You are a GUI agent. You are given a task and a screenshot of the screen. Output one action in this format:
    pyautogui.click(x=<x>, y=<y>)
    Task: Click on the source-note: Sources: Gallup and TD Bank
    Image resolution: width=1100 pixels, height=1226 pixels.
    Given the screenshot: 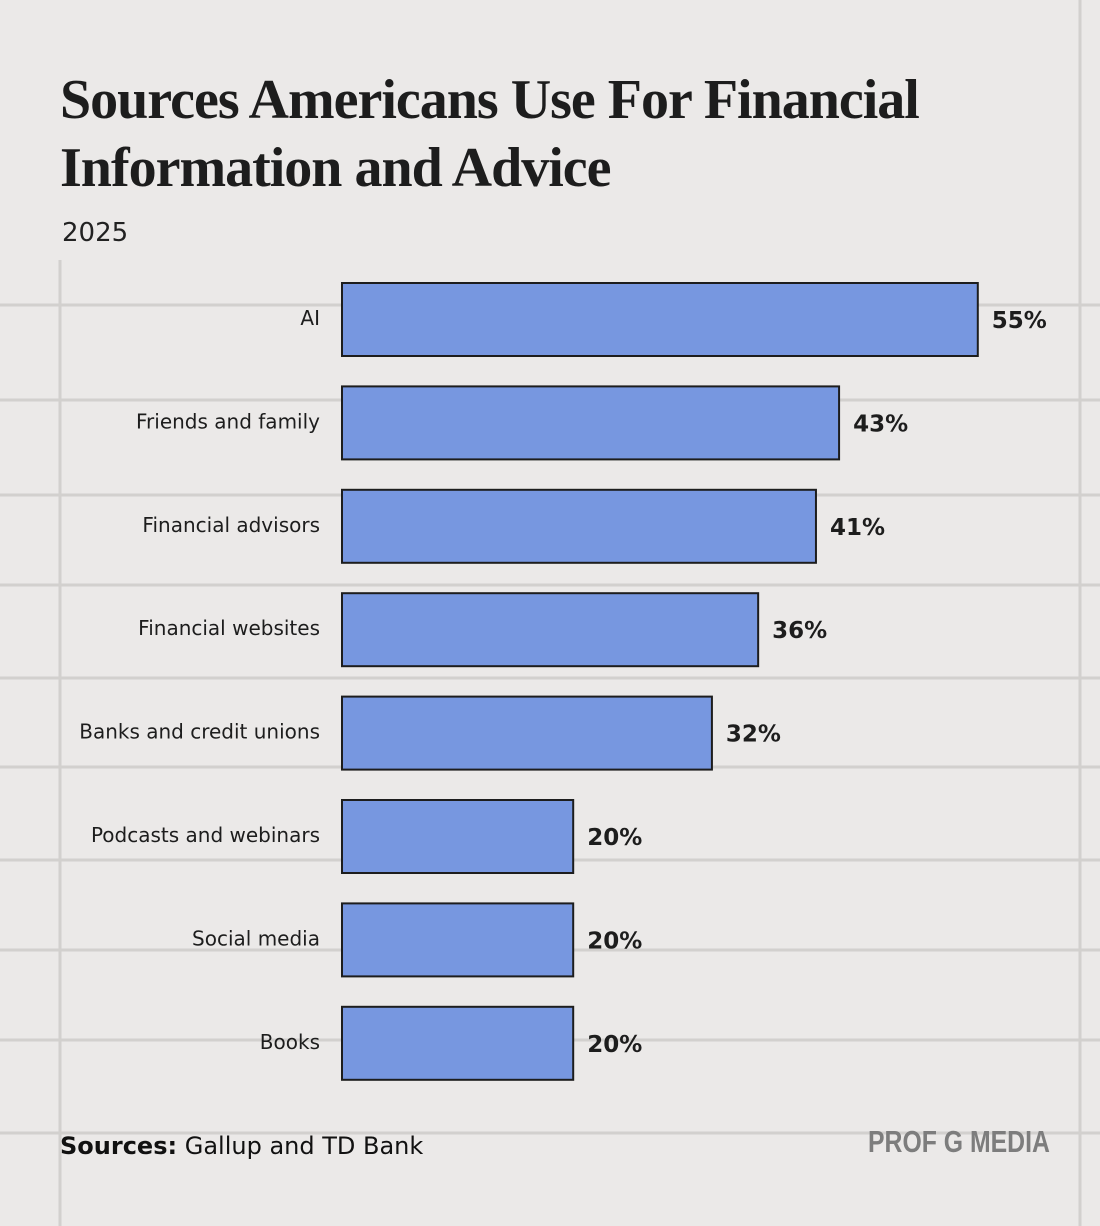 What is the action you would take?
    pyautogui.click(x=241, y=1146)
    